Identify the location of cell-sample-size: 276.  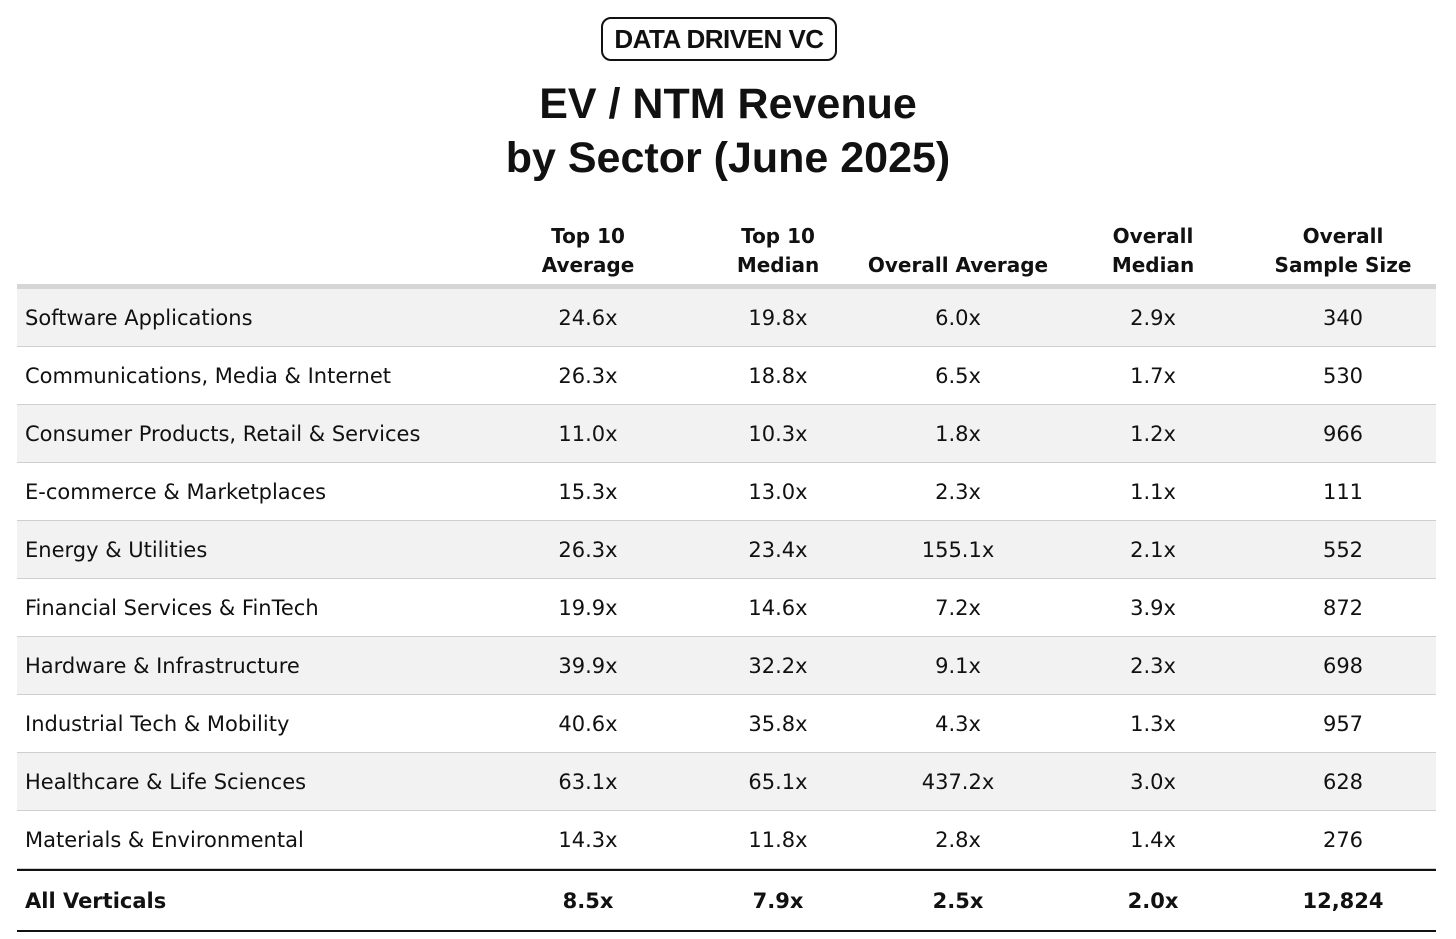
(1343, 839).